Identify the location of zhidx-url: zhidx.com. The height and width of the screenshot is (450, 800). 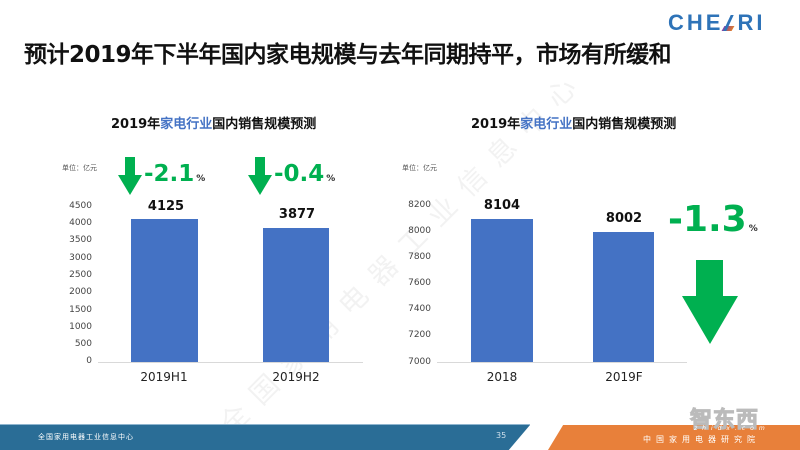
(732, 428).